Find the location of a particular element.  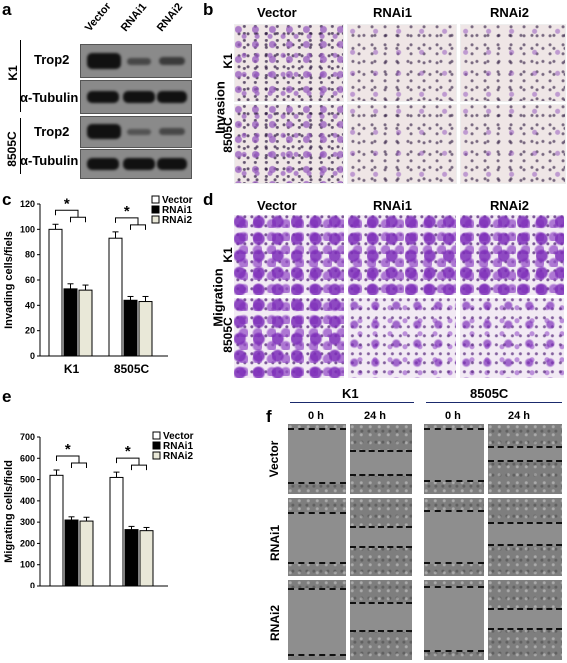

migration-bar-K1-RNAi1 is located at coordinates (71, 553).